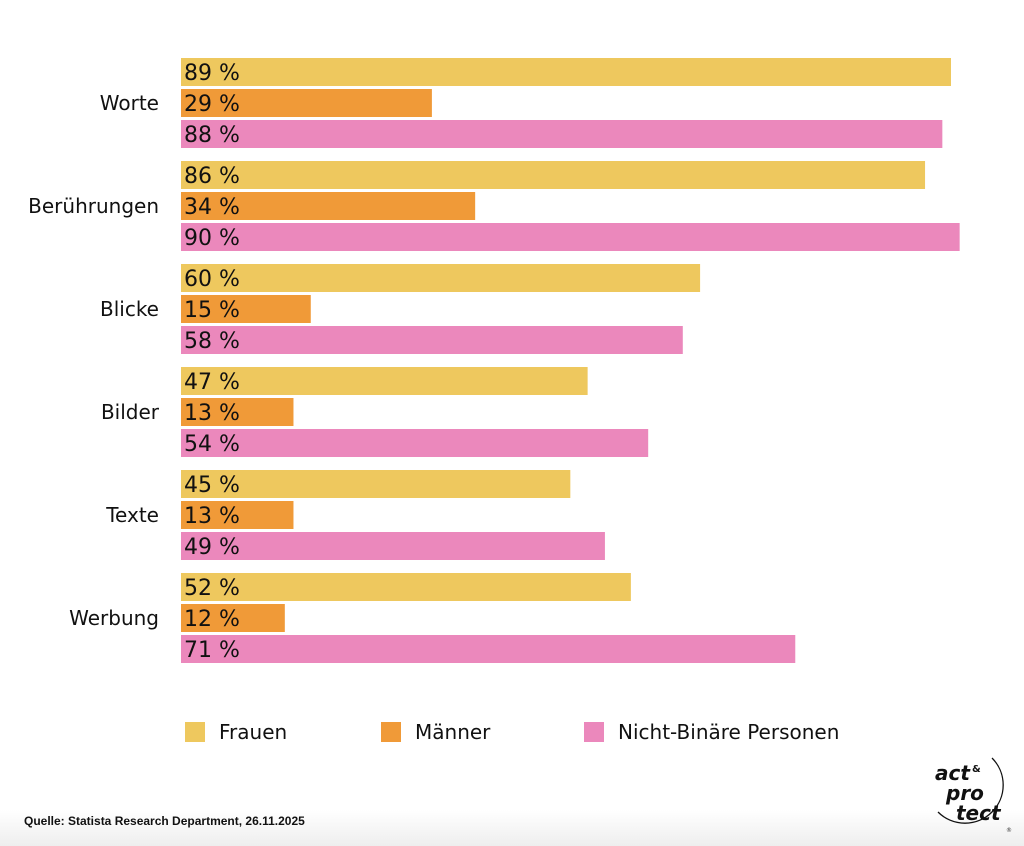 Image resolution: width=1024 pixels, height=846 pixels. Describe the element at coordinates (212, 279) in the screenshot. I see `data-label: 60 %` at that location.